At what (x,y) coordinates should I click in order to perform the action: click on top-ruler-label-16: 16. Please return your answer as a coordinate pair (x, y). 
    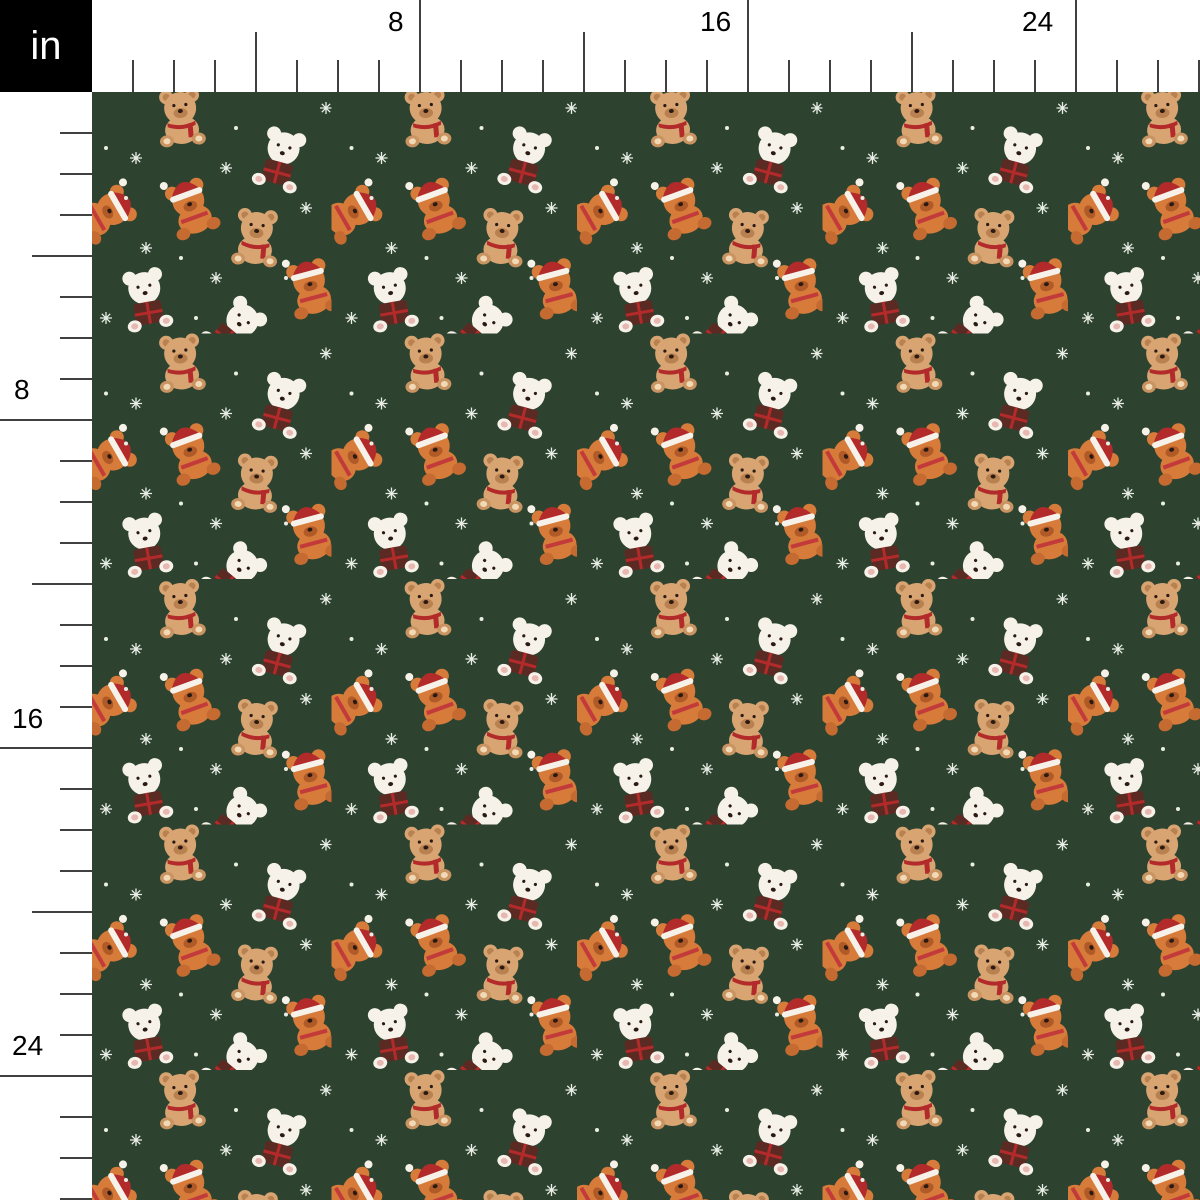
    Looking at the image, I should click on (716, 21).